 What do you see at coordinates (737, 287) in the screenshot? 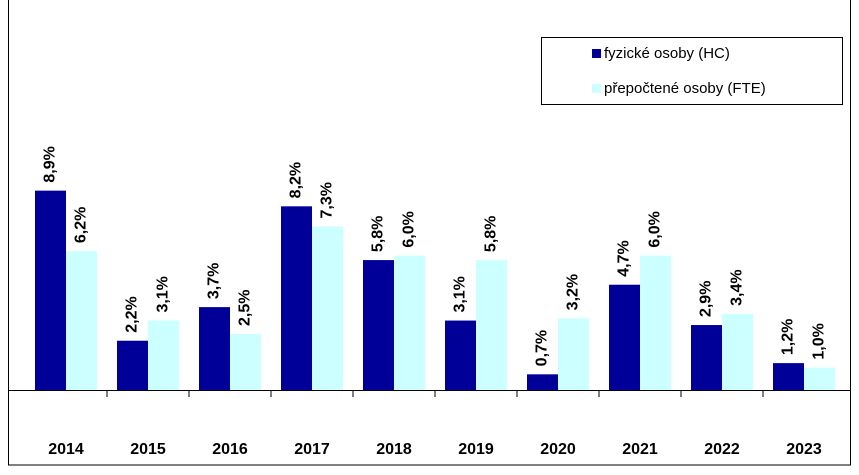
I see `value-label: 3,4%` at bounding box center [737, 287].